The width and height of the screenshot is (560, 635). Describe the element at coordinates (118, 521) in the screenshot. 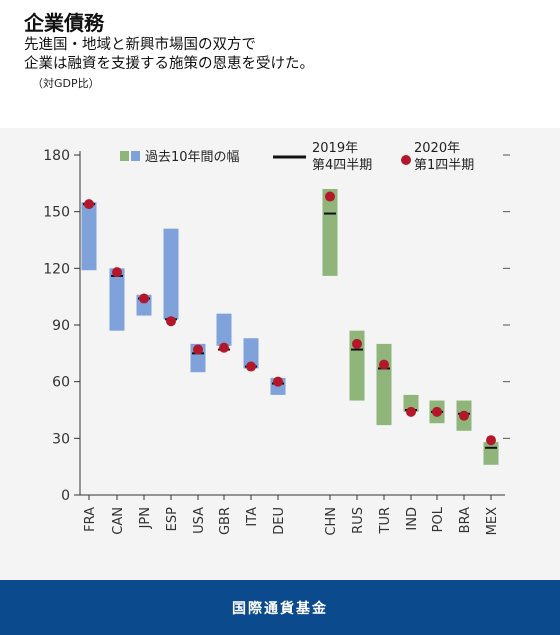

I see `x-tick-label-can: CAN` at that location.